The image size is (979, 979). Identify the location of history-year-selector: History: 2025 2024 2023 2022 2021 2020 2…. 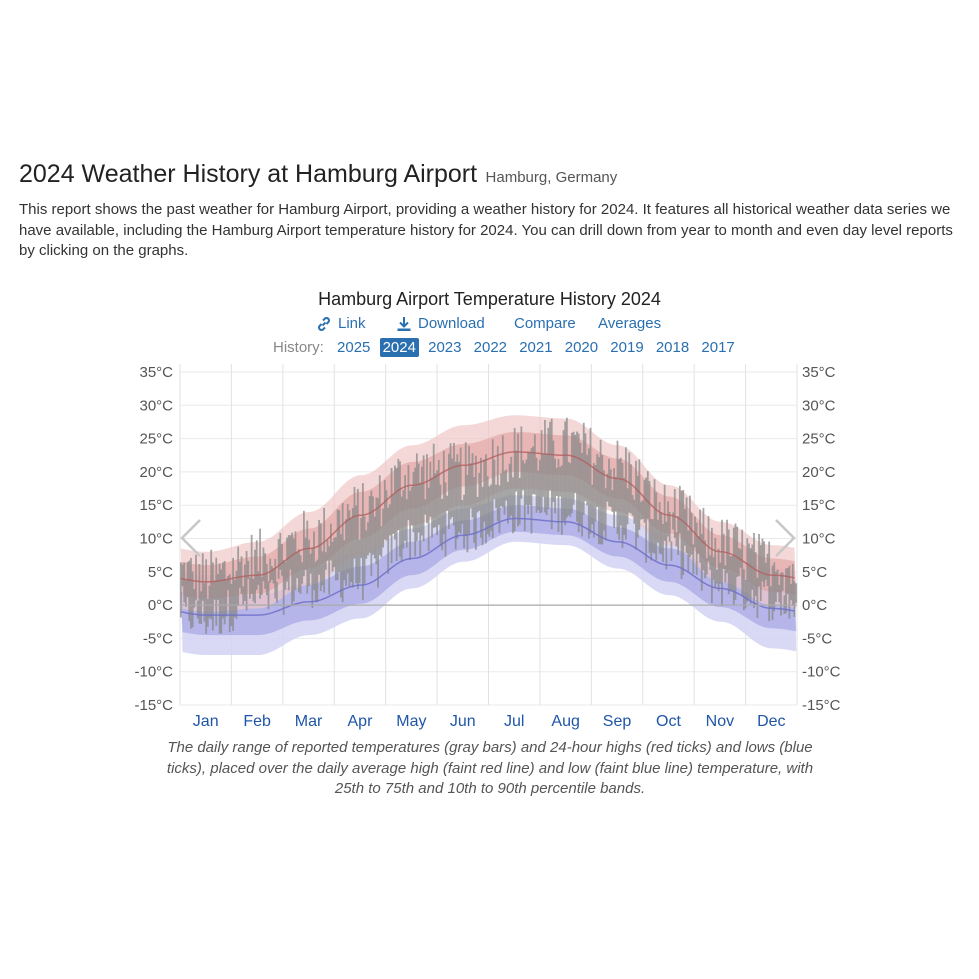
(506, 347).